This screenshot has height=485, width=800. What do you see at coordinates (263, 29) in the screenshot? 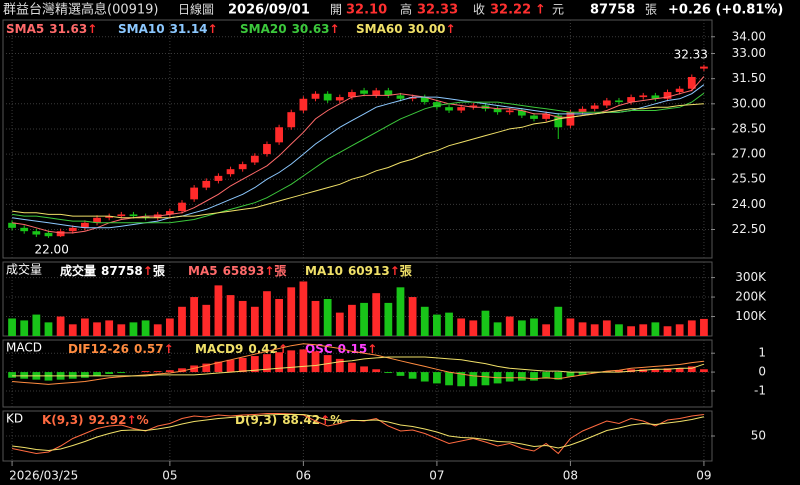
I see `legend-name: SMA20` at bounding box center [263, 29].